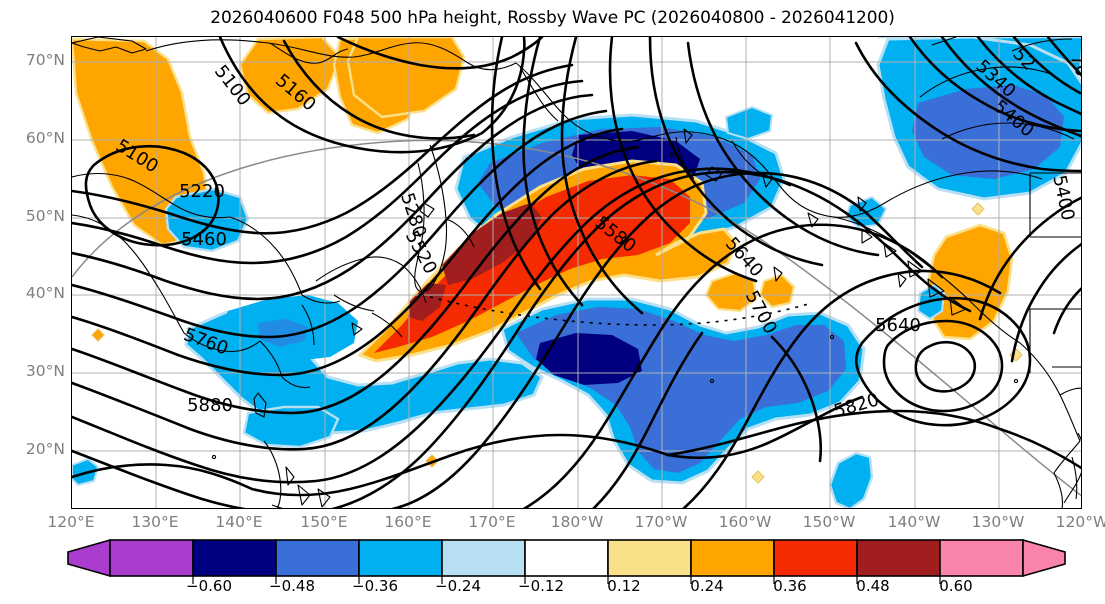 This screenshot has height=604, width=1105. Describe the element at coordinates (234, 558) in the screenshot. I see `cbar-swatch-navy` at that location.